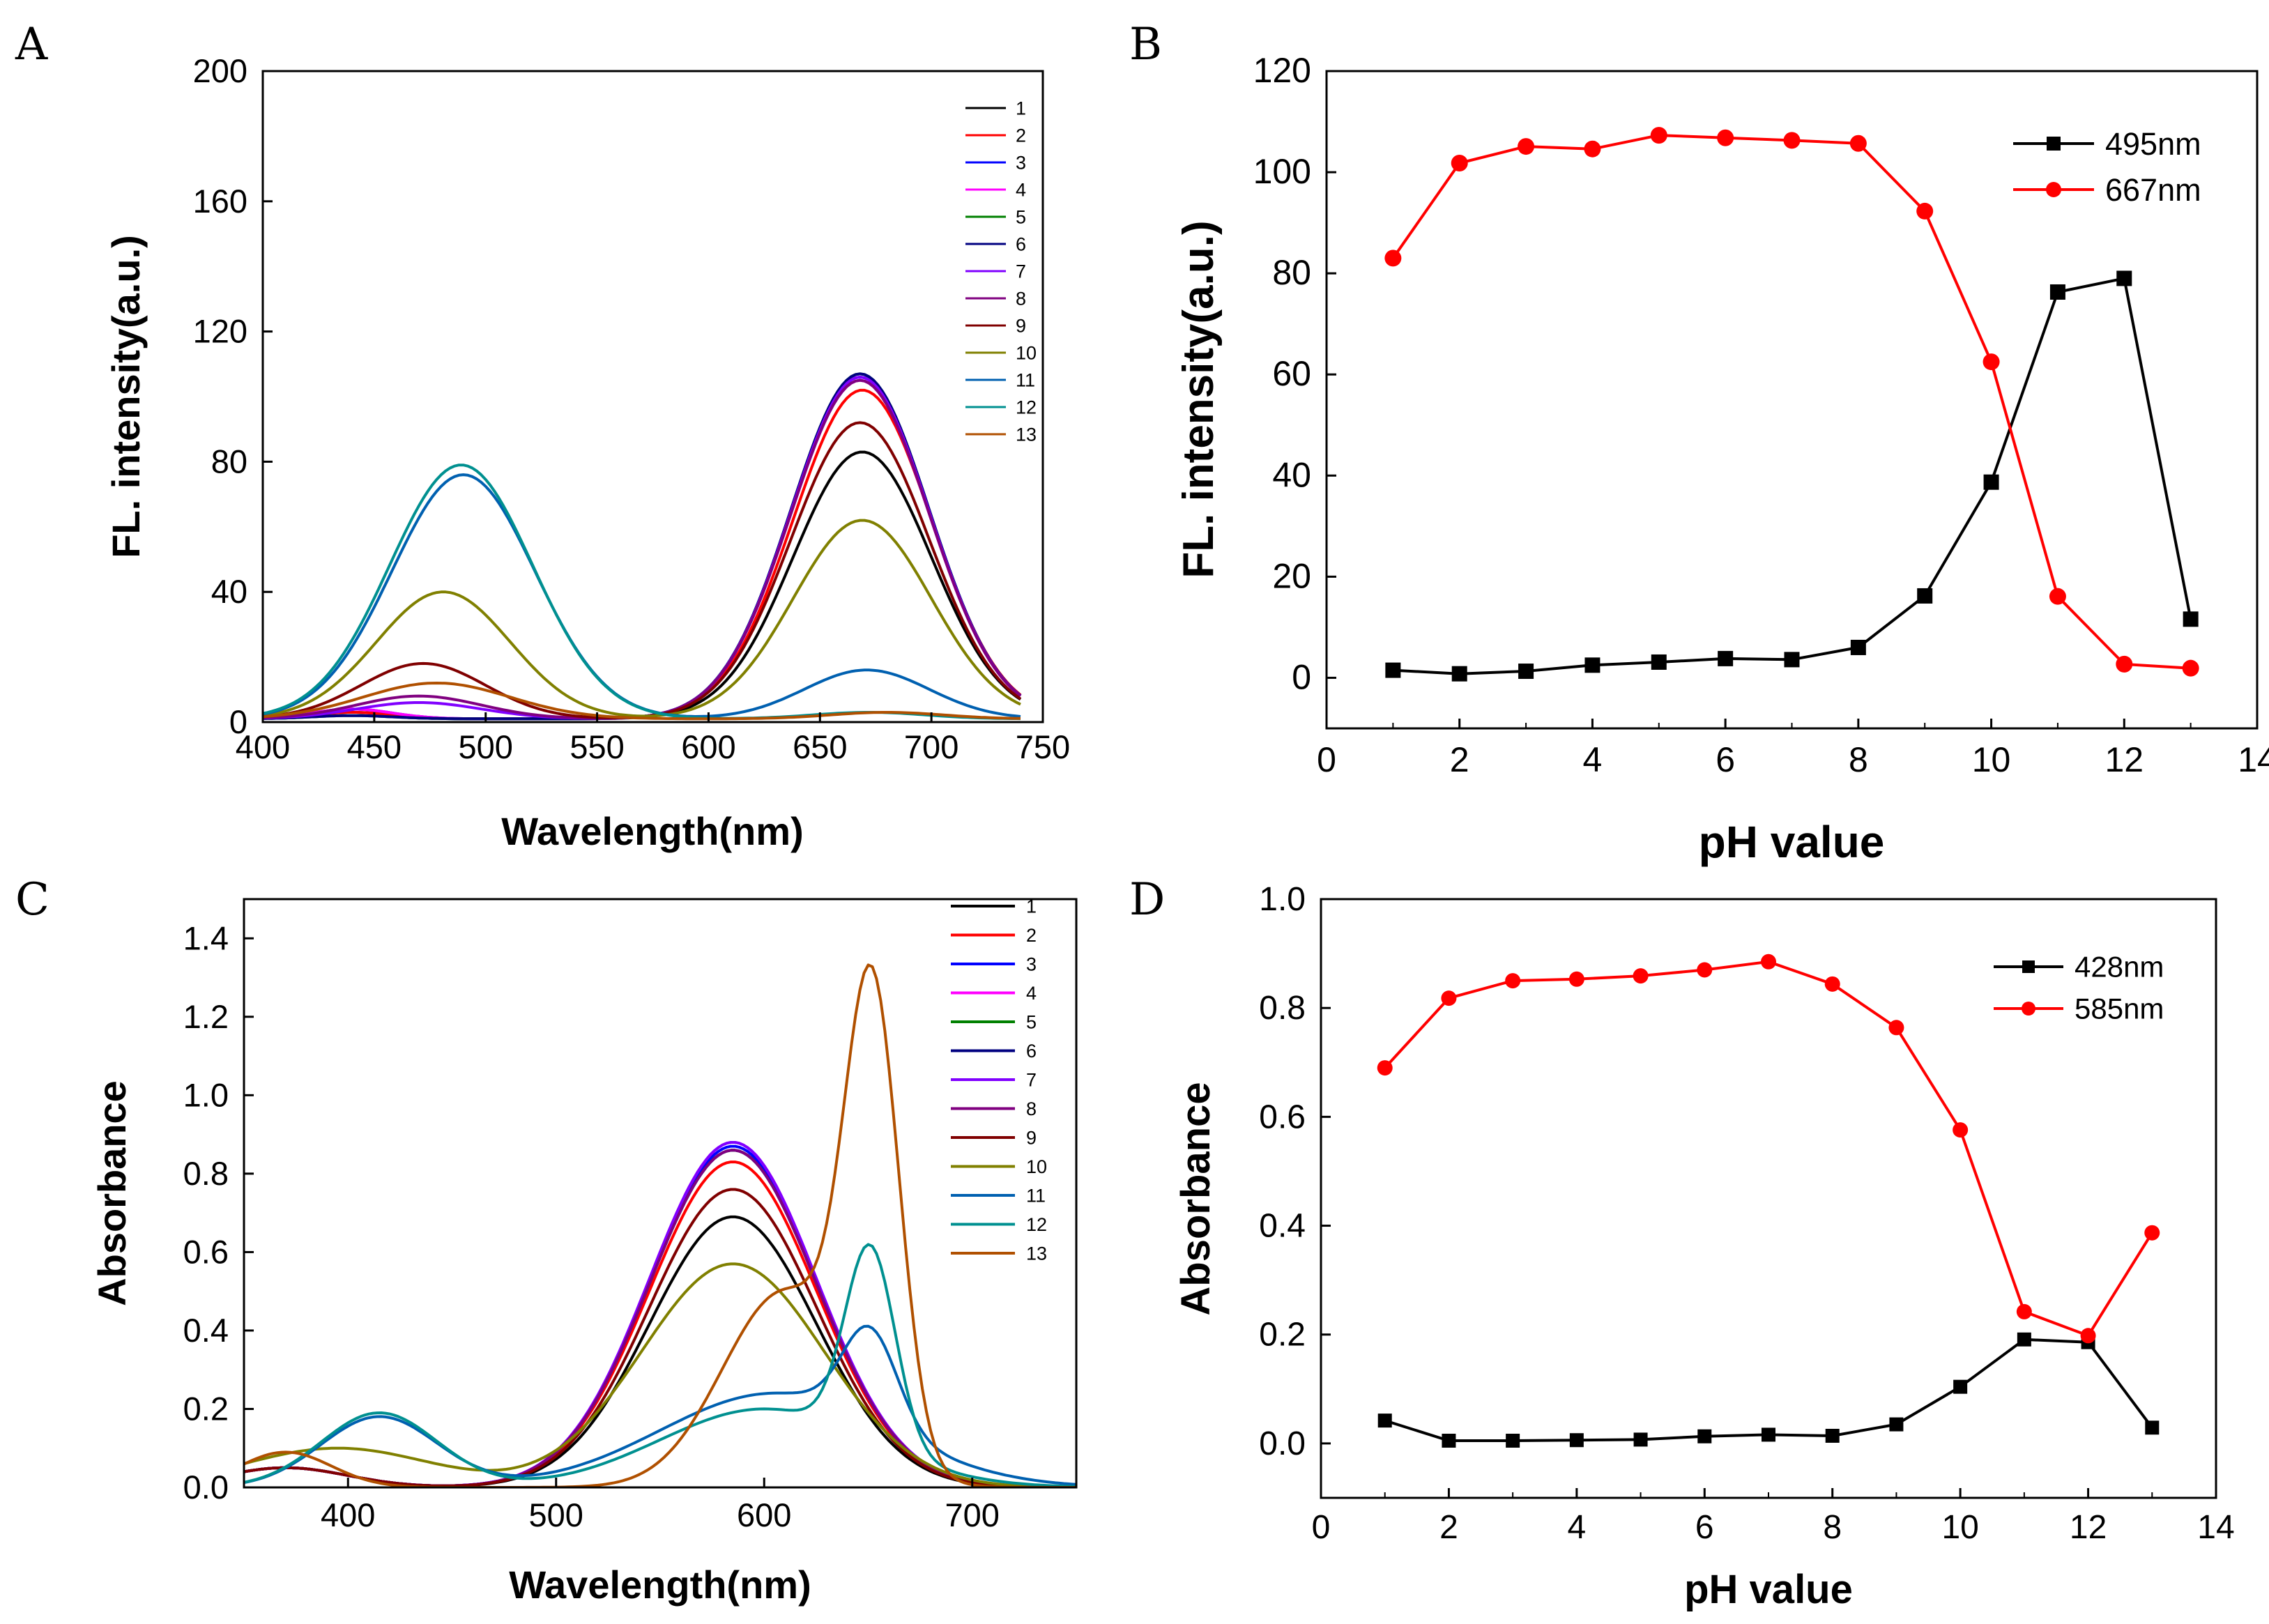  I want to click on panel-c-y-tick-label: 0.8, so click(206, 1173).